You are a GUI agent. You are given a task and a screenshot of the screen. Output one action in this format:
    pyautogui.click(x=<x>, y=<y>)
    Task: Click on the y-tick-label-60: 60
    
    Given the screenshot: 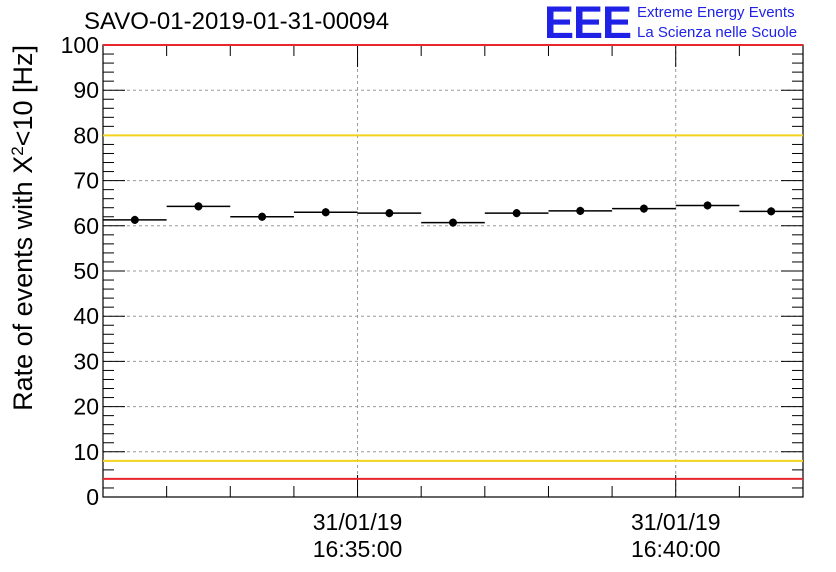 What is the action you would take?
    pyautogui.click(x=86, y=226)
    